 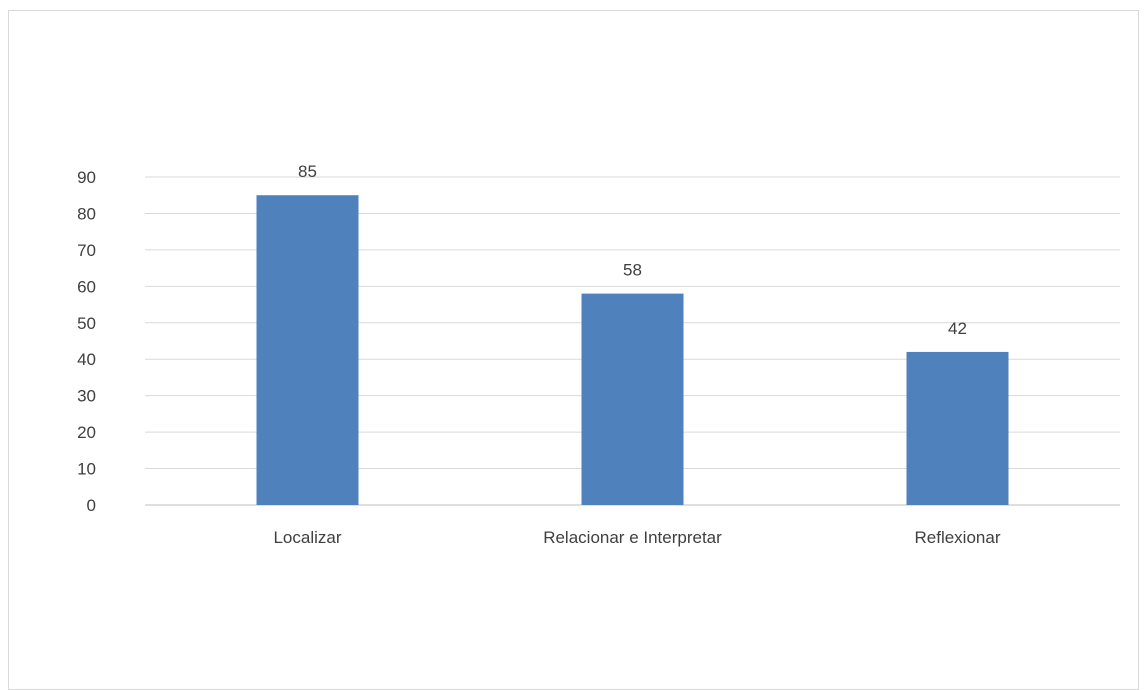 I want to click on y-tick-label: 0, so click(x=91, y=505).